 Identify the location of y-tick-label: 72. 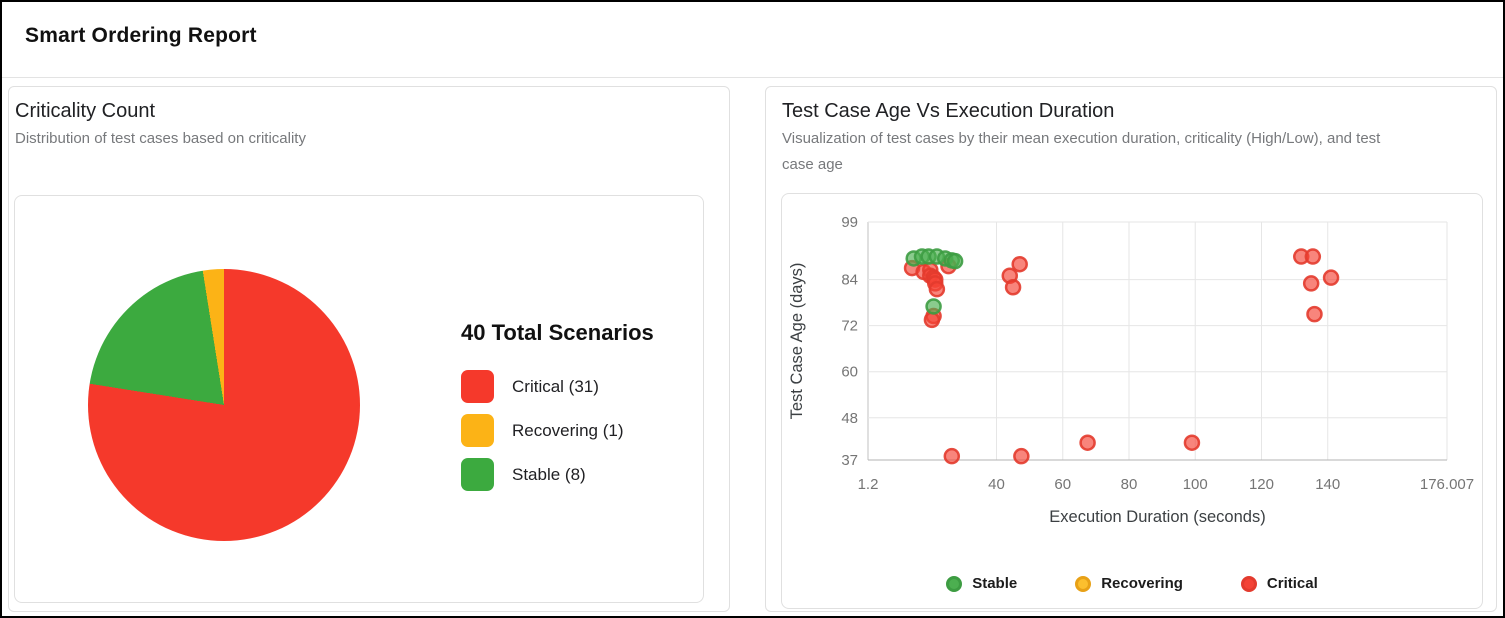
(849, 326).